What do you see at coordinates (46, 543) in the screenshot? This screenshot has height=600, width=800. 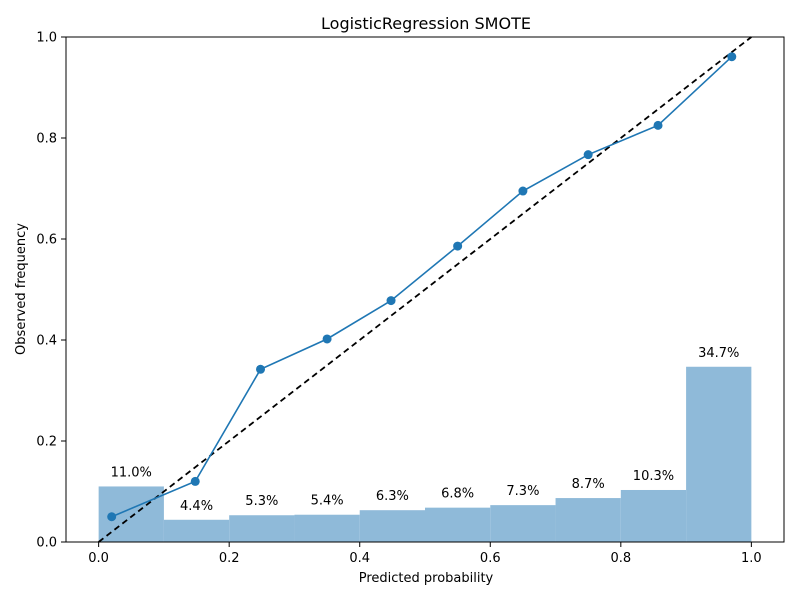 I see `y-tick-label: 0.0` at bounding box center [46, 543].